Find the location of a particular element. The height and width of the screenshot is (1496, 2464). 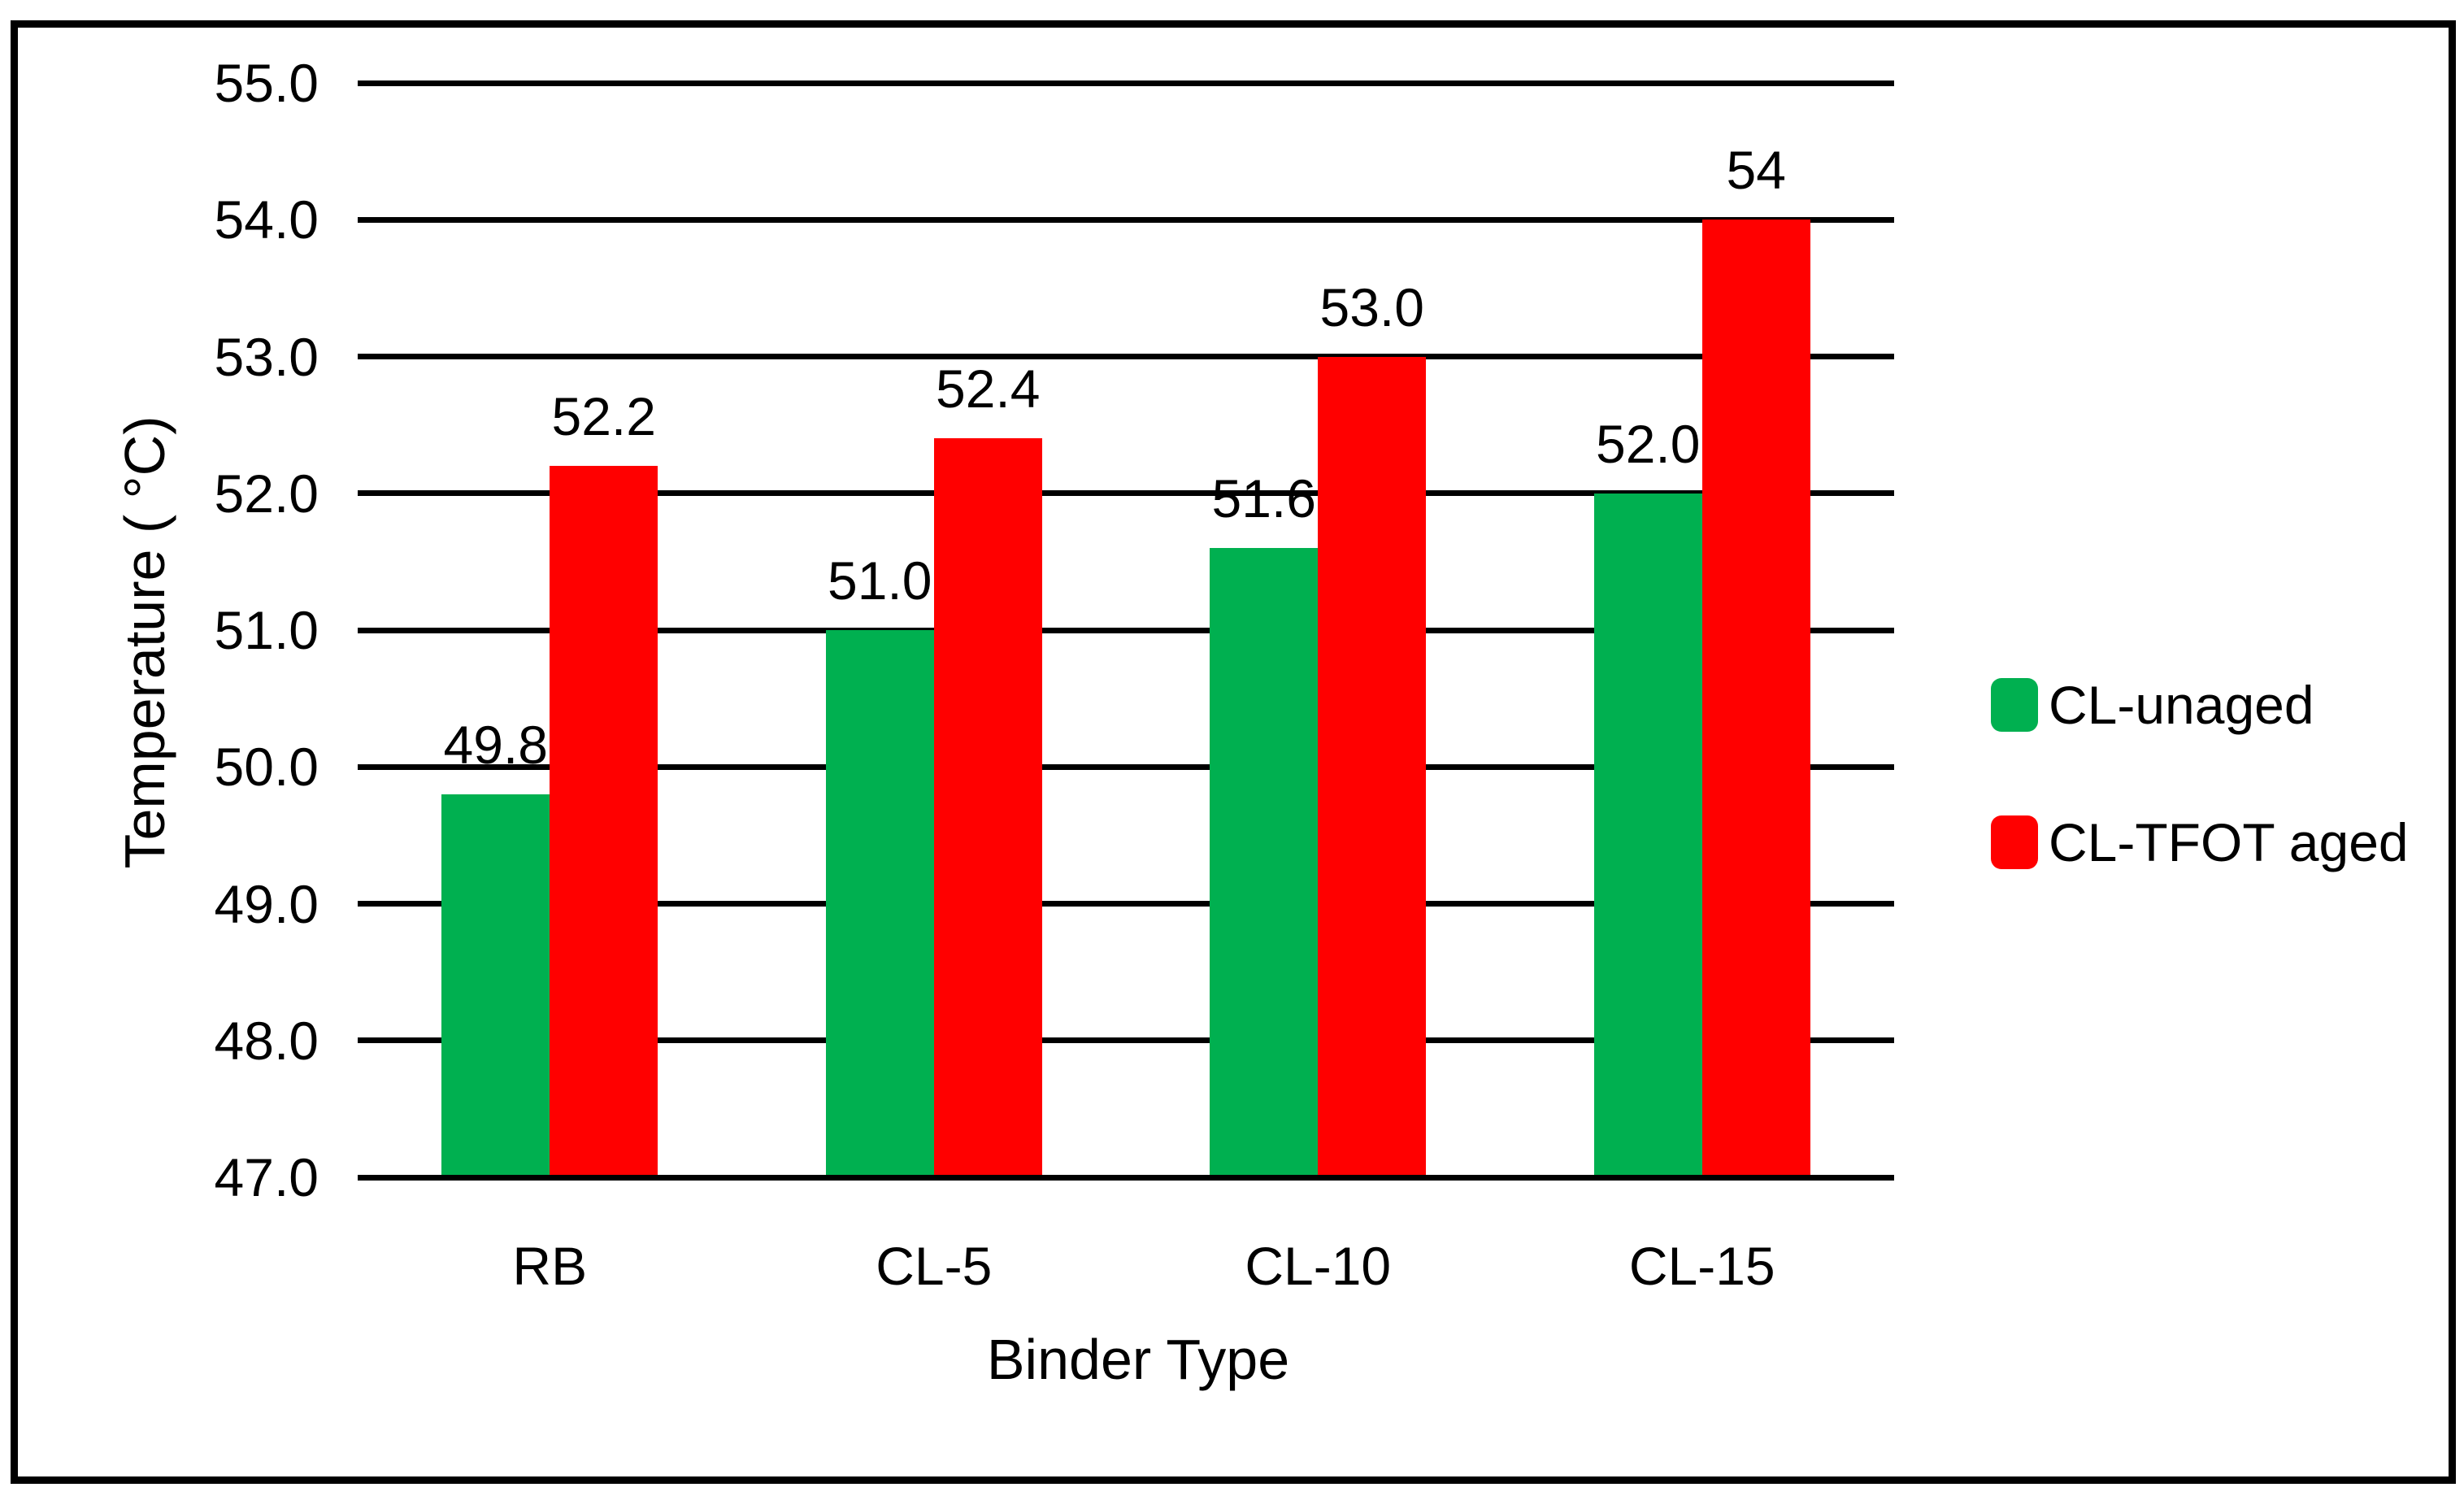

x-tick-label-cl-15: CL-15 is located at coordinates (1701, 1266).